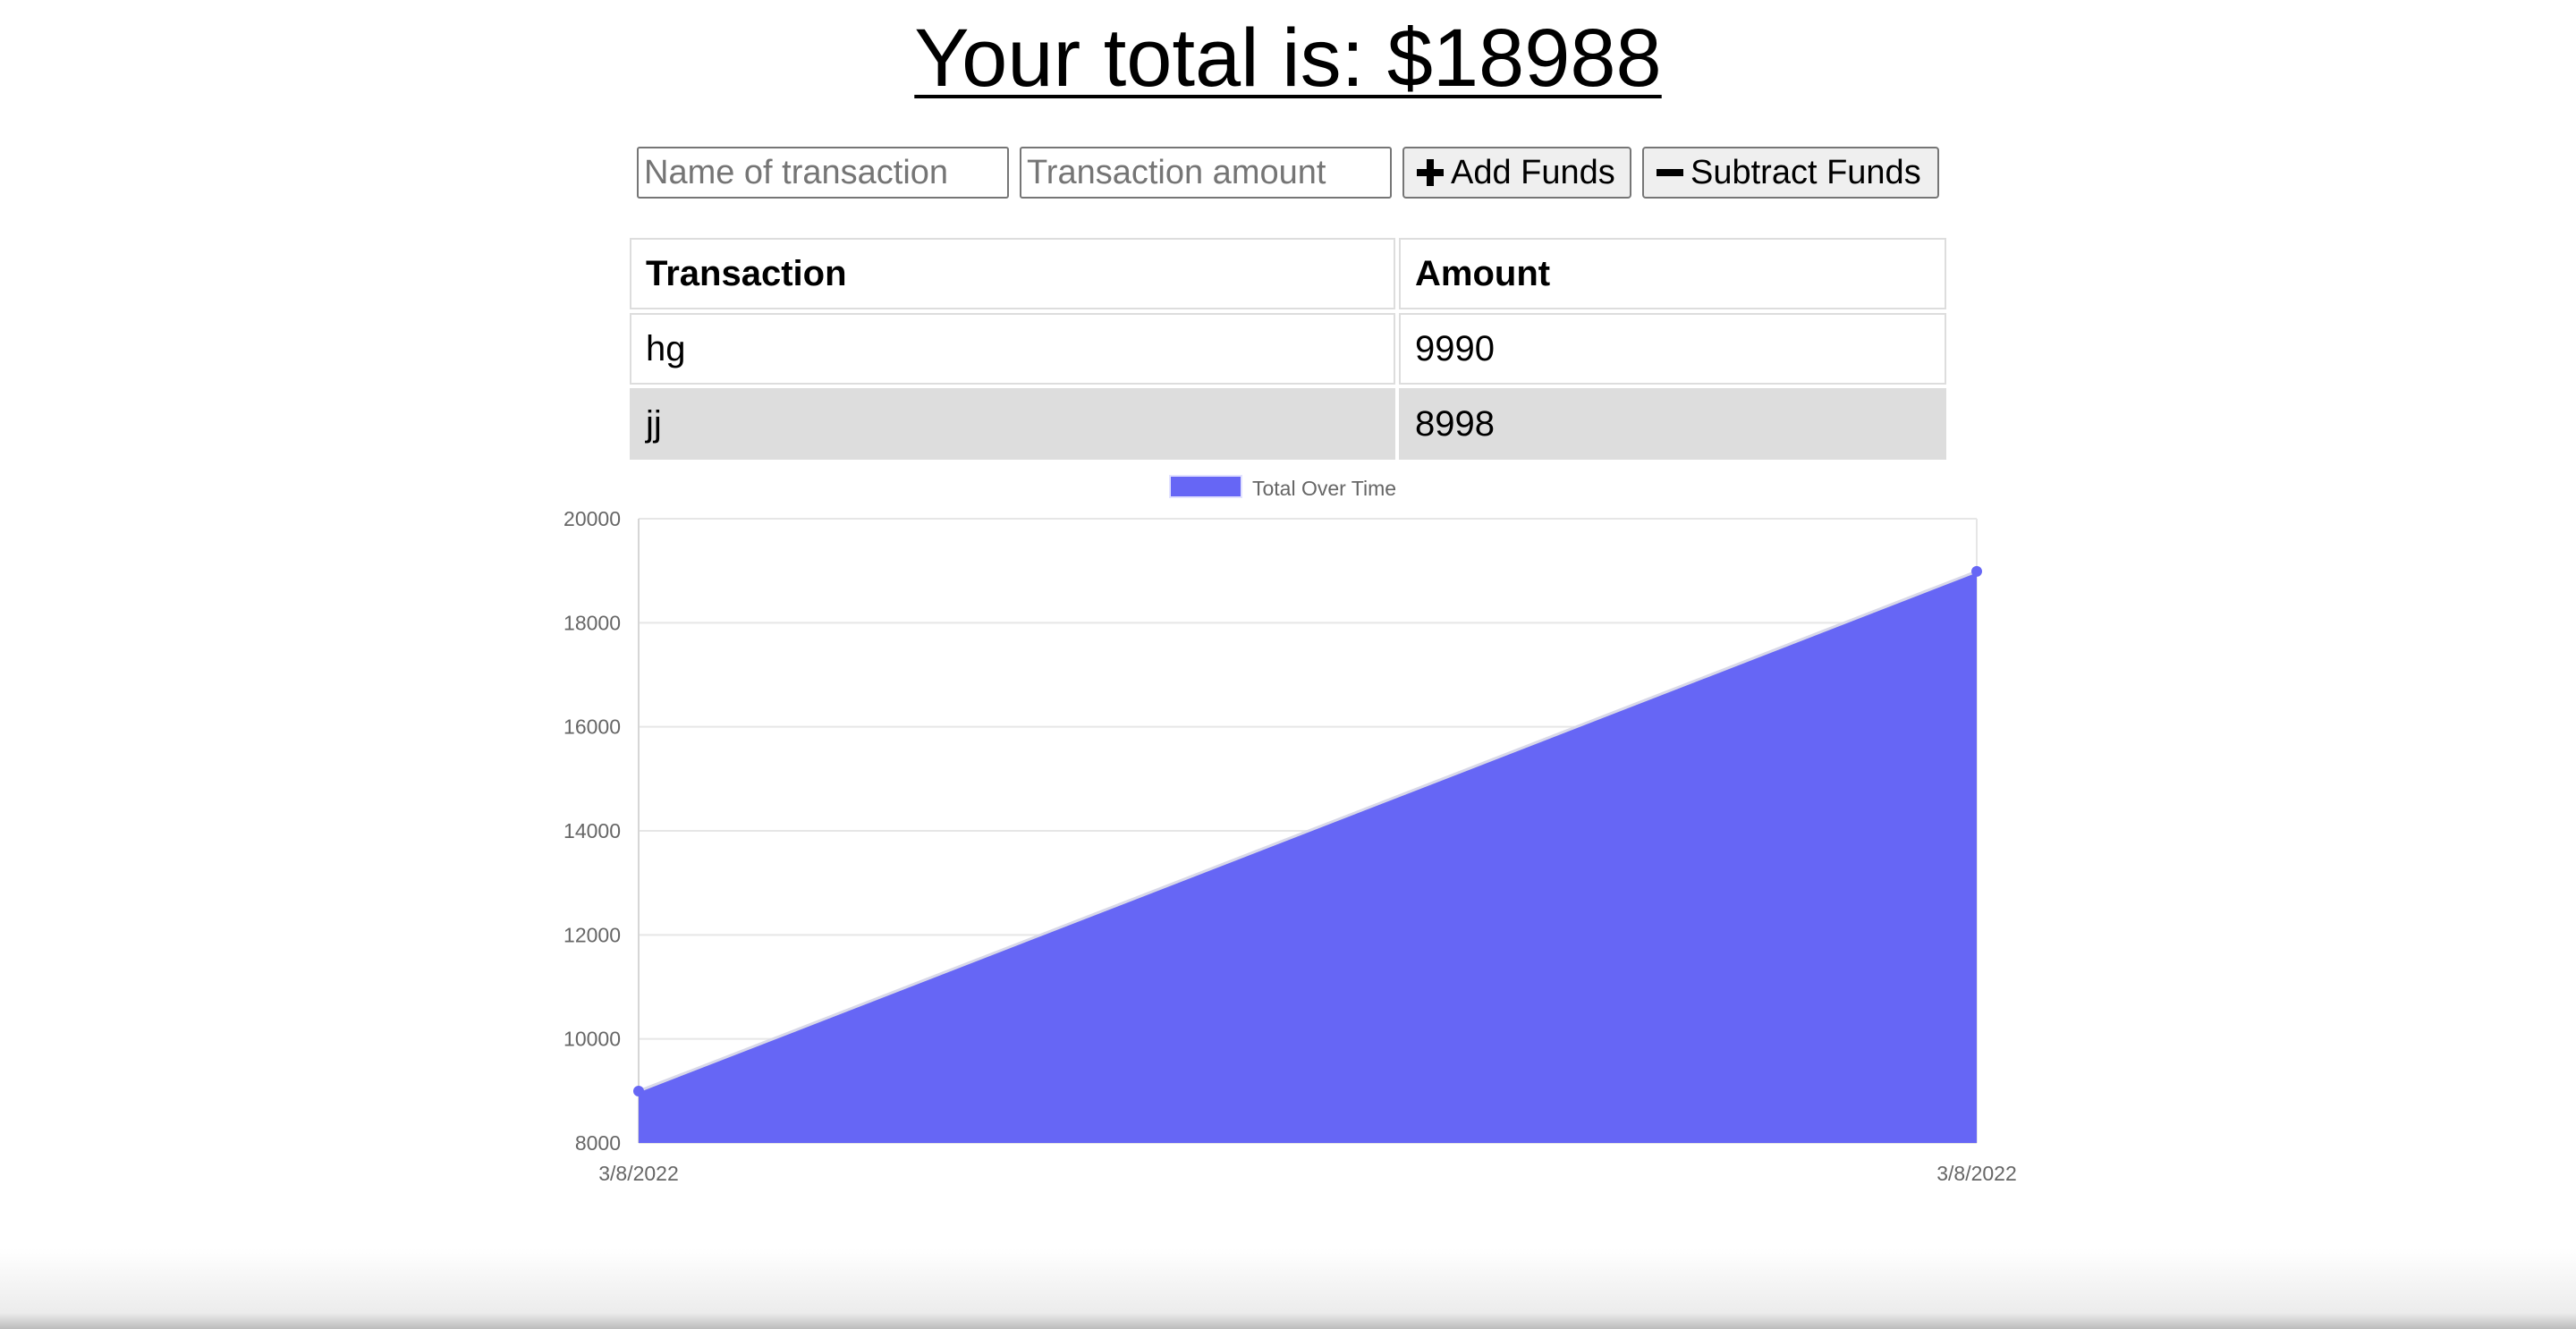 The width and height of the screenshot is (2576, 1329). Describe the element at coordinates (592, 727) in the screenshot. I see `y-tick-label: 16000` at that location.